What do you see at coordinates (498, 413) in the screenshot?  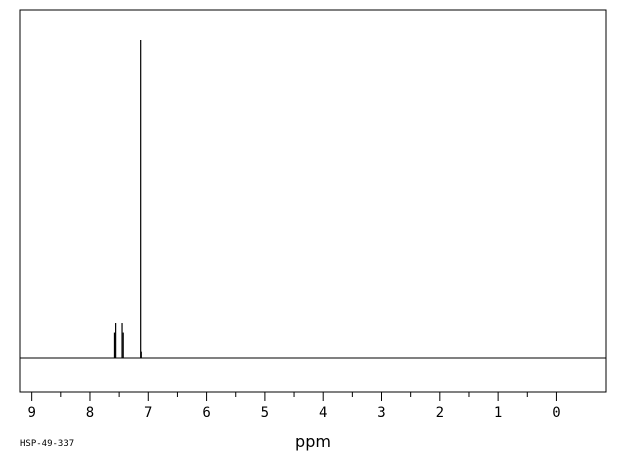 I see `x-tick-label: 1` at bounding box center [498, 413].